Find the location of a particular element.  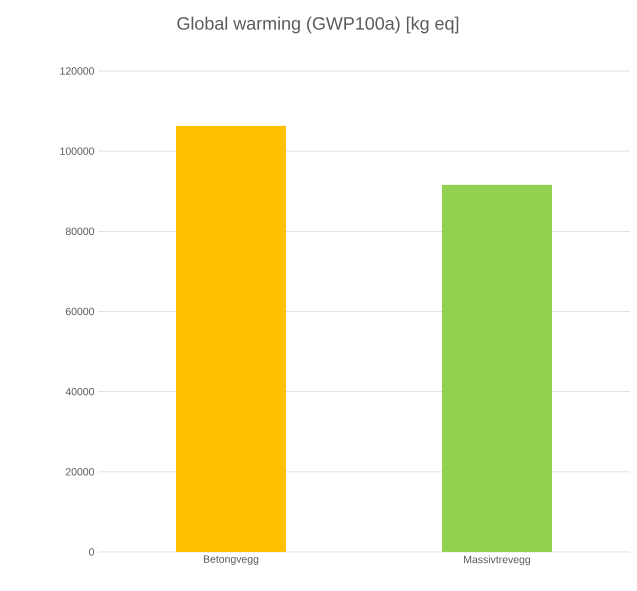

x-tick-label: Betongvegg is located at coordinates (231, 560).